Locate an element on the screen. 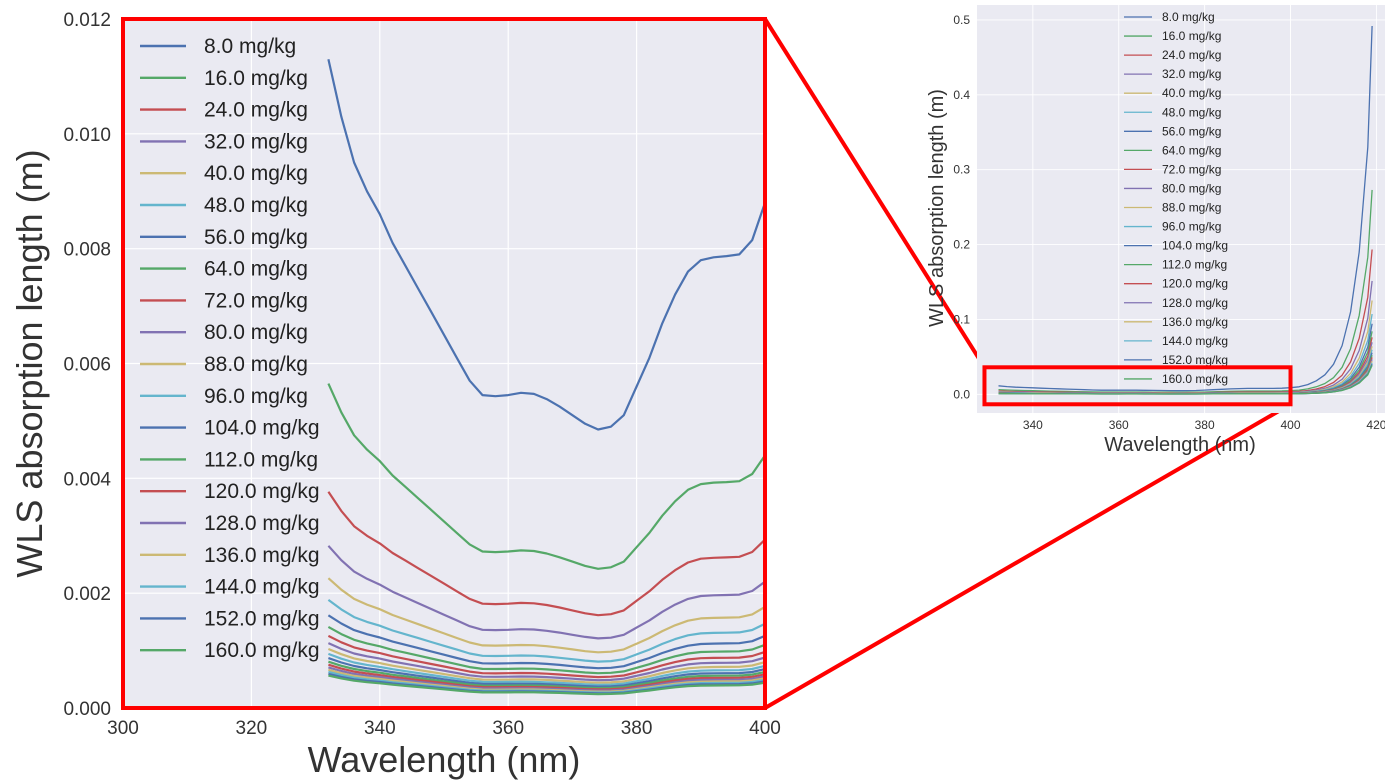  main-legend-label-104-0-mg-kg: 104.0 mg/kg is located at coordinates (262, 428).